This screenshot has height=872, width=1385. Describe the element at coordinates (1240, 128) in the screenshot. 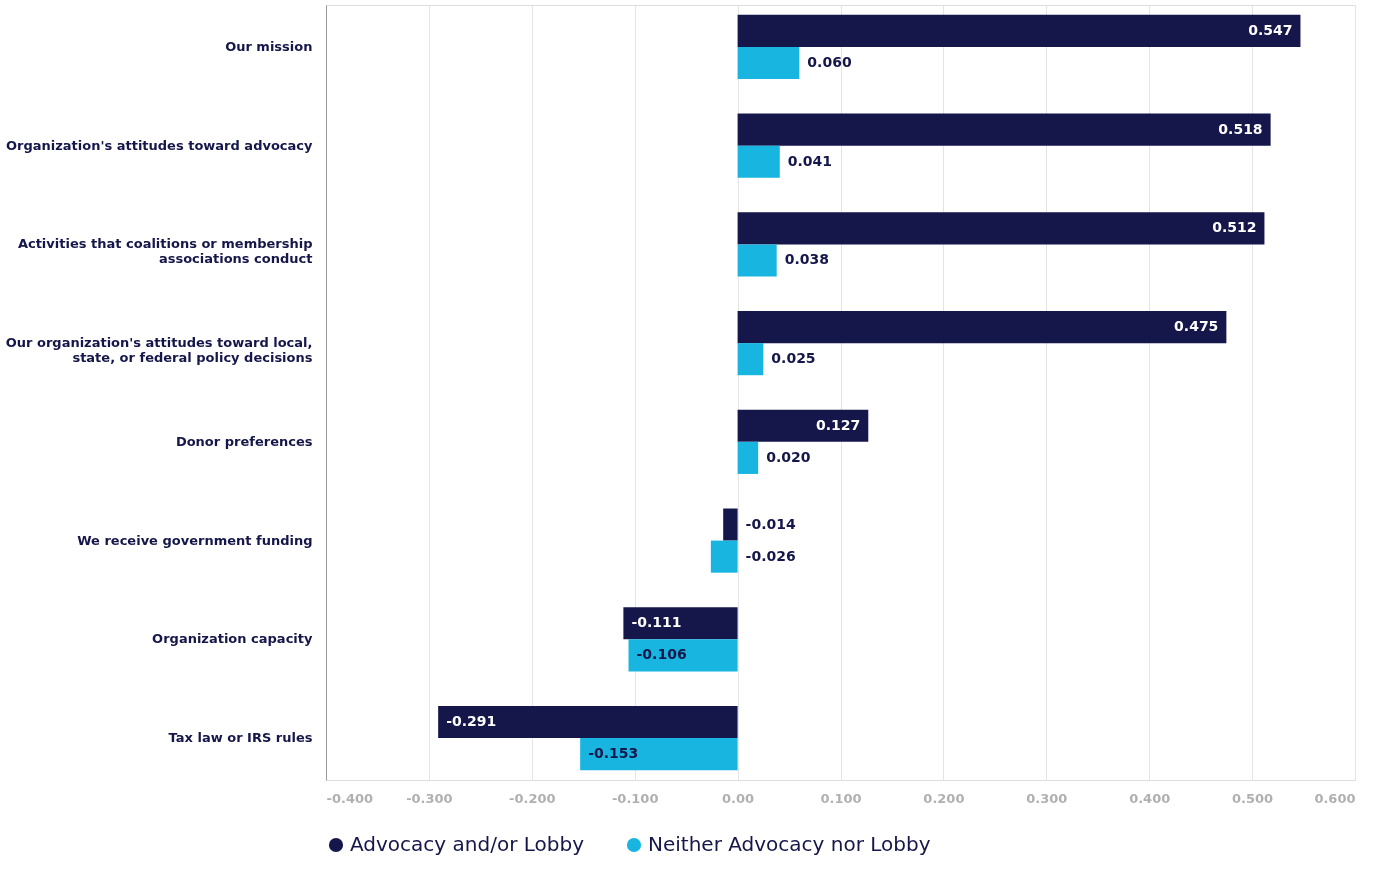

I see `data-label: 0.518` at that location.